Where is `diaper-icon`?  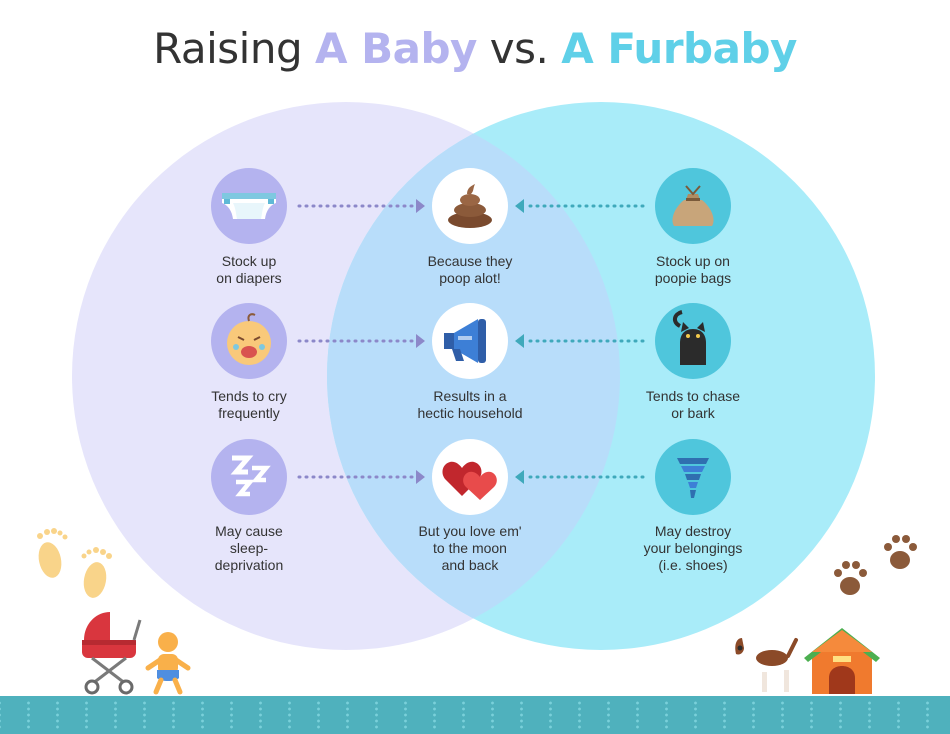 diaper-icon is located at coordinates (249, 206).